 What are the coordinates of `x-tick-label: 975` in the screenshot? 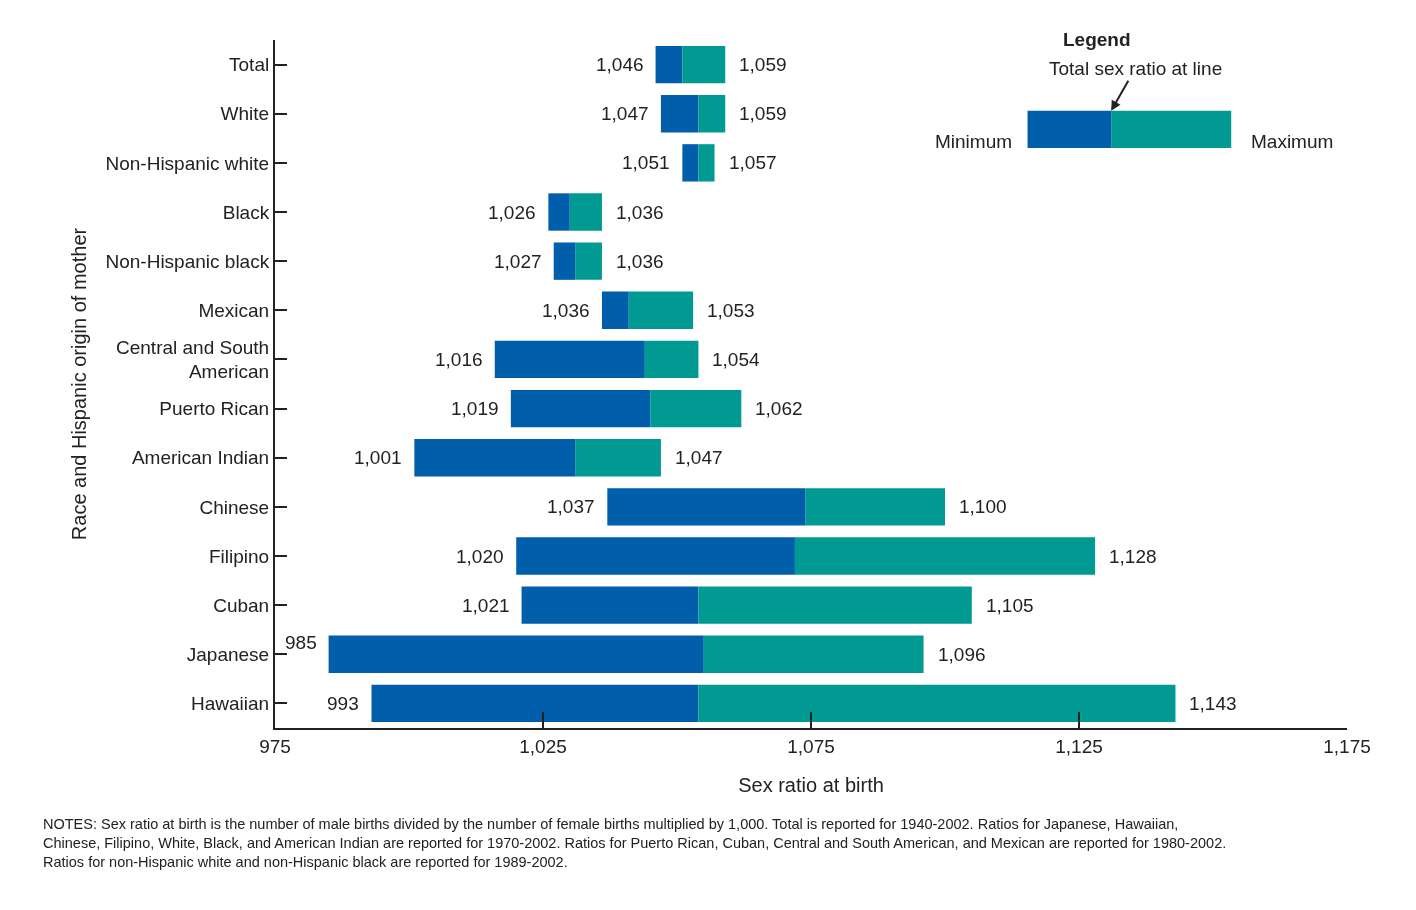 It's located at (275, 746).